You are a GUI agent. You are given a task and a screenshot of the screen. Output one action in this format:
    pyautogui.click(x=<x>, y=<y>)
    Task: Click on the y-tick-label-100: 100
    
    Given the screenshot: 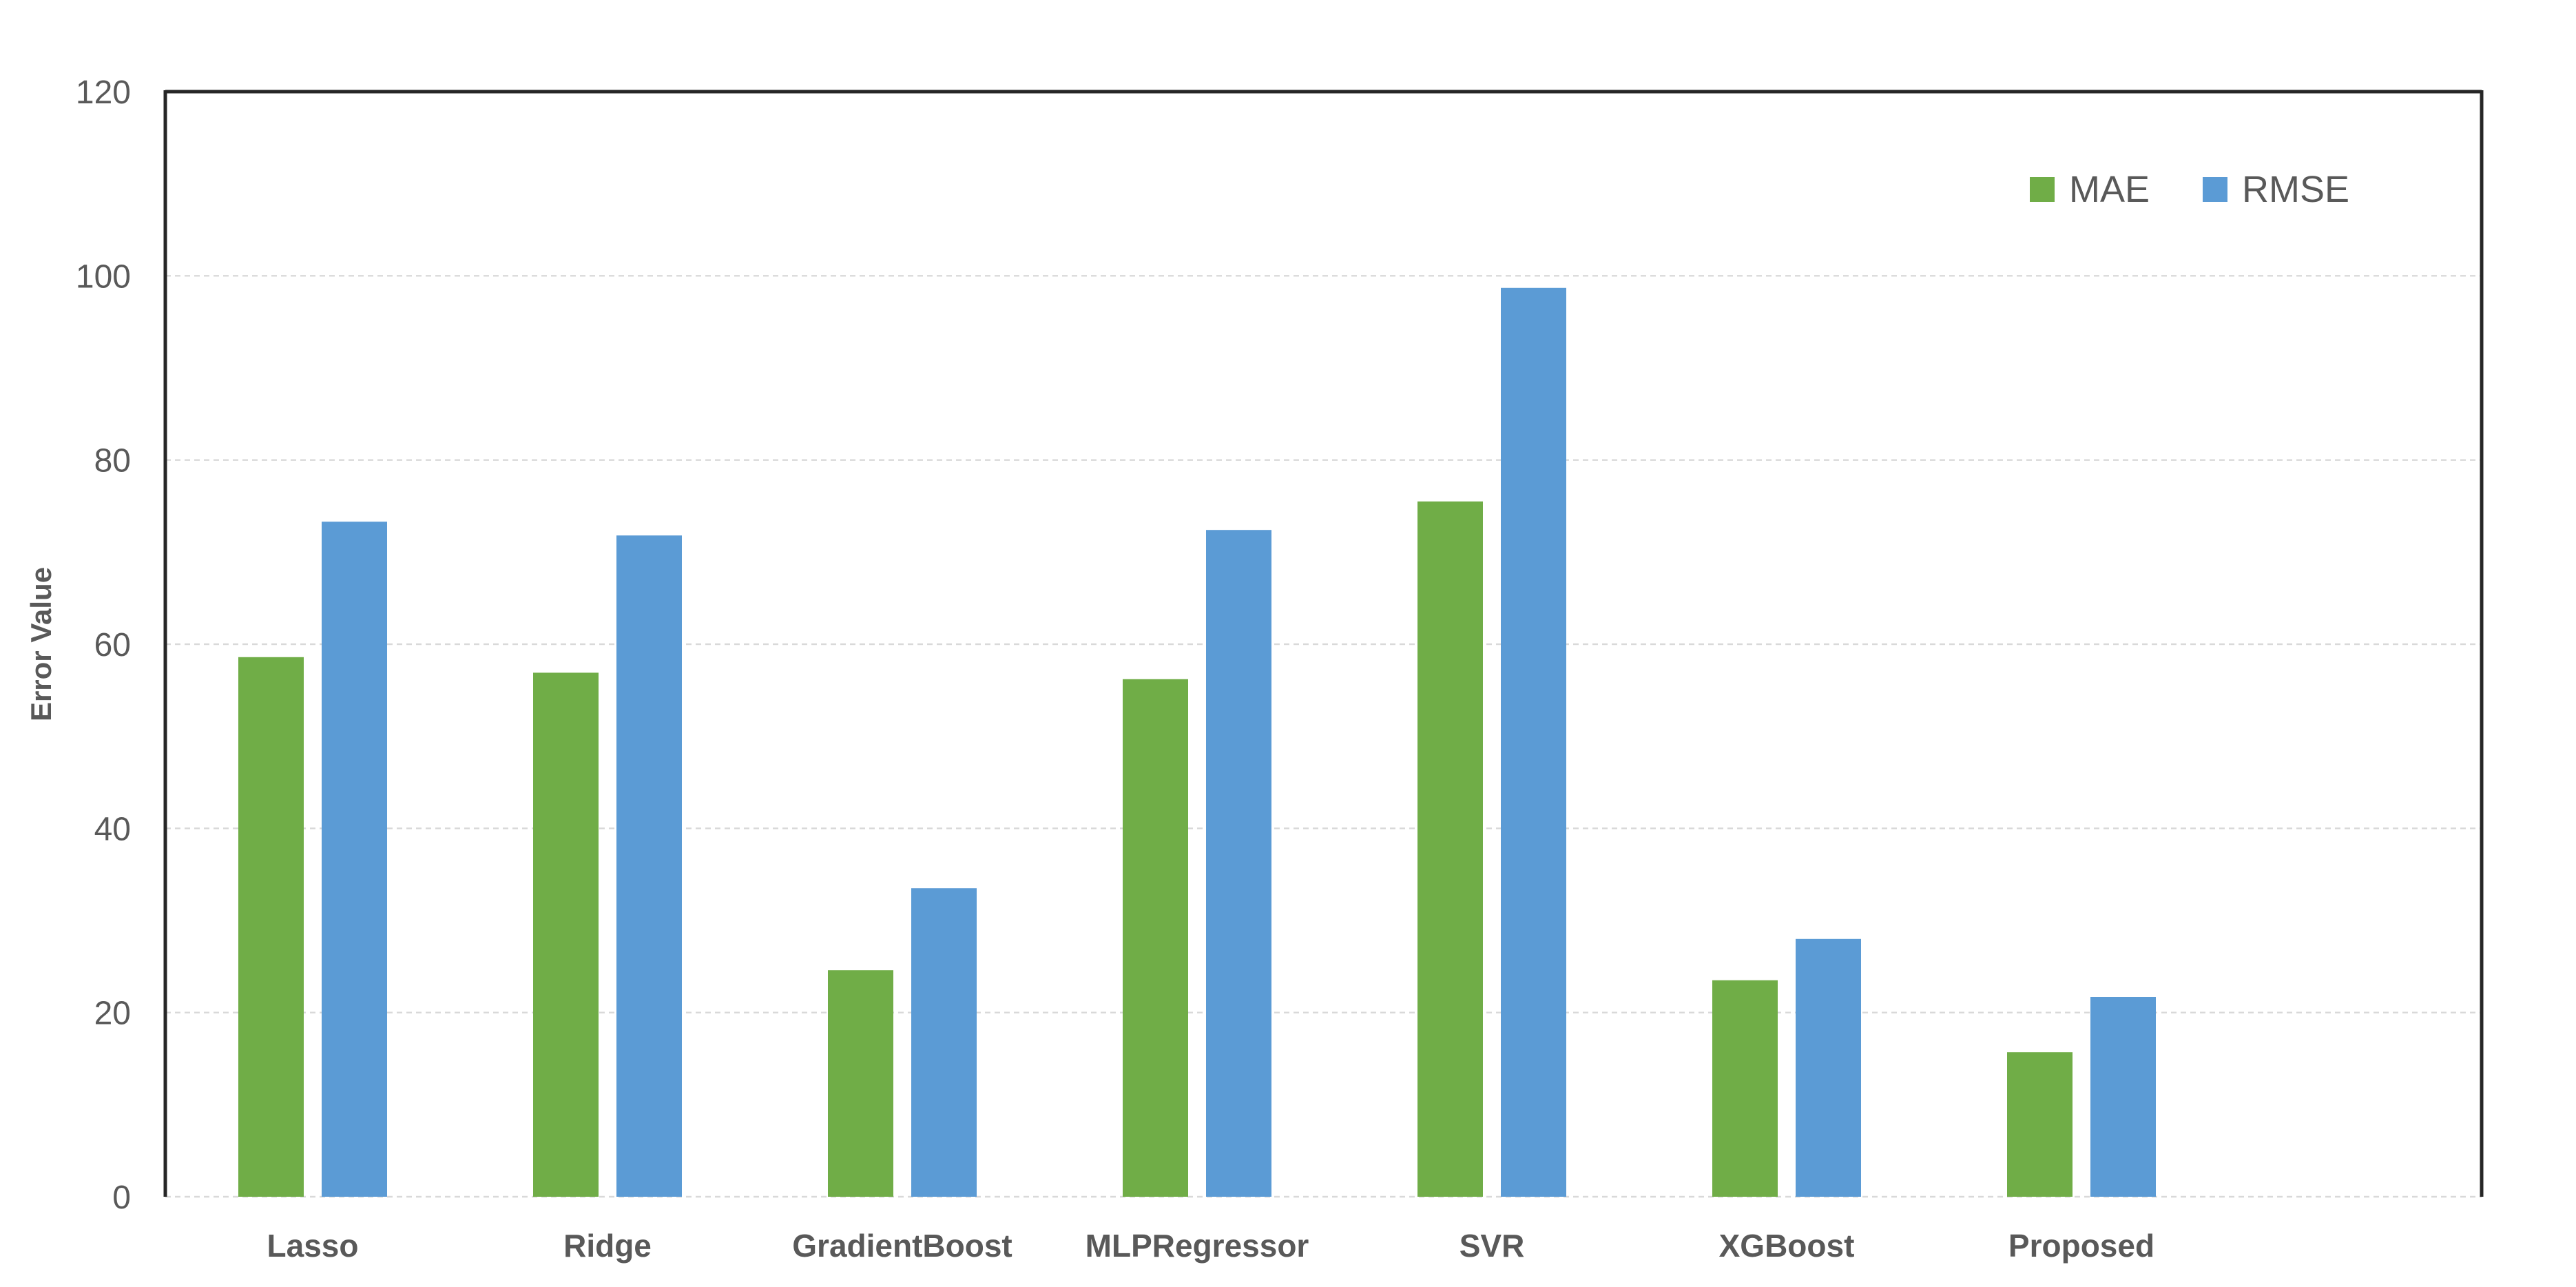 What is the action you would take?
    pyautogui.click(x=104, y=276)
    